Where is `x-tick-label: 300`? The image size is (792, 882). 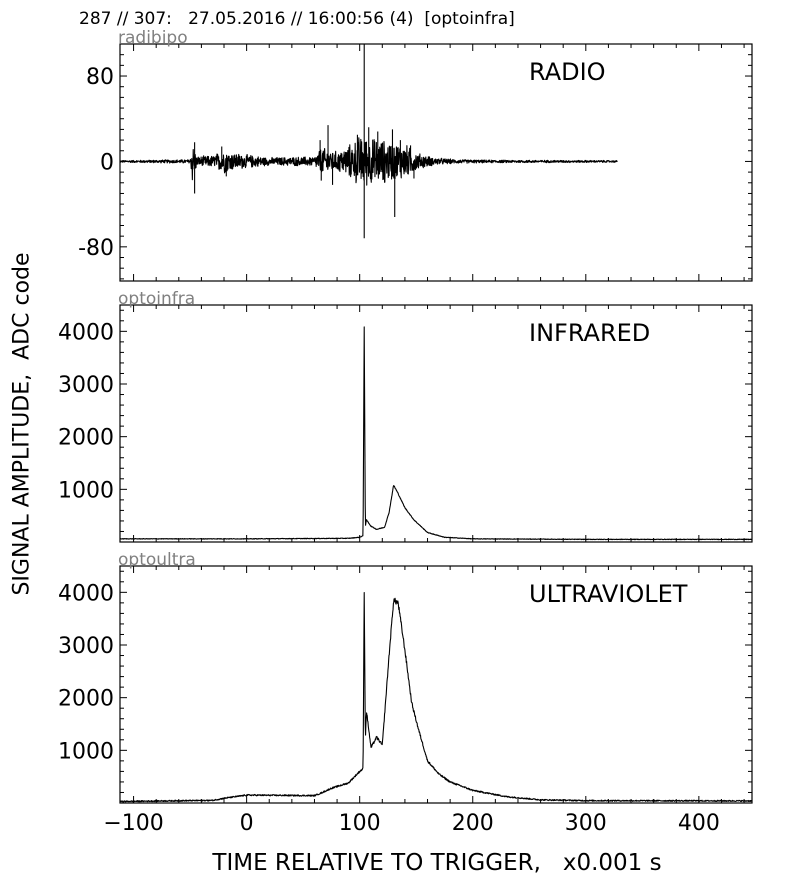
x-tick-label: 300 is located at coordinates (586, 823).